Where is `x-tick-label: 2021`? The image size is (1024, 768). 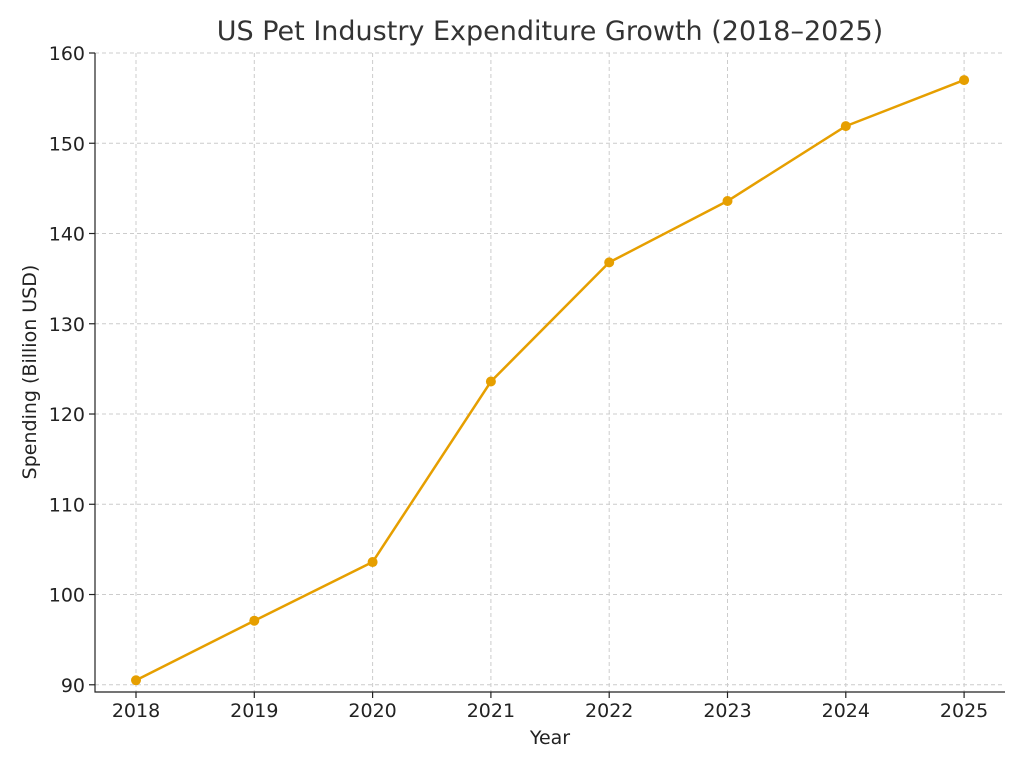
x-tick-label: 2021 is located at coordinates (491, 711).